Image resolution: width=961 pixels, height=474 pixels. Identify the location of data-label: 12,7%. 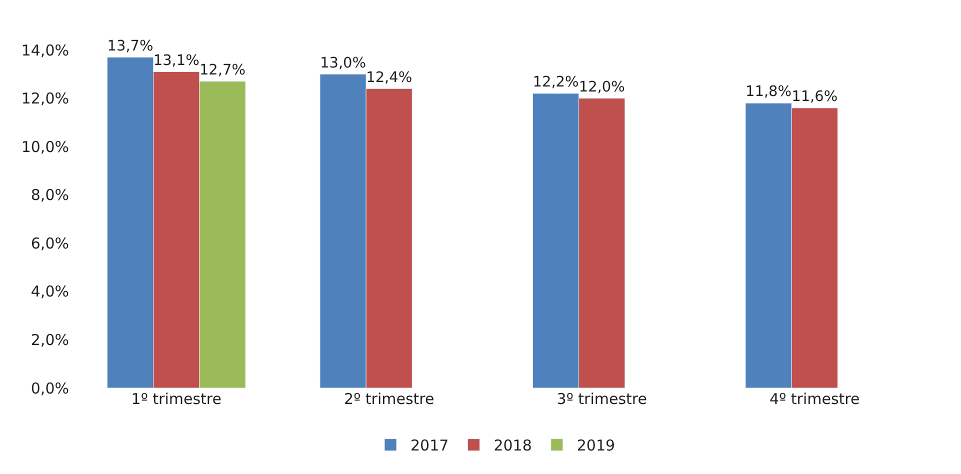
(222, 70).